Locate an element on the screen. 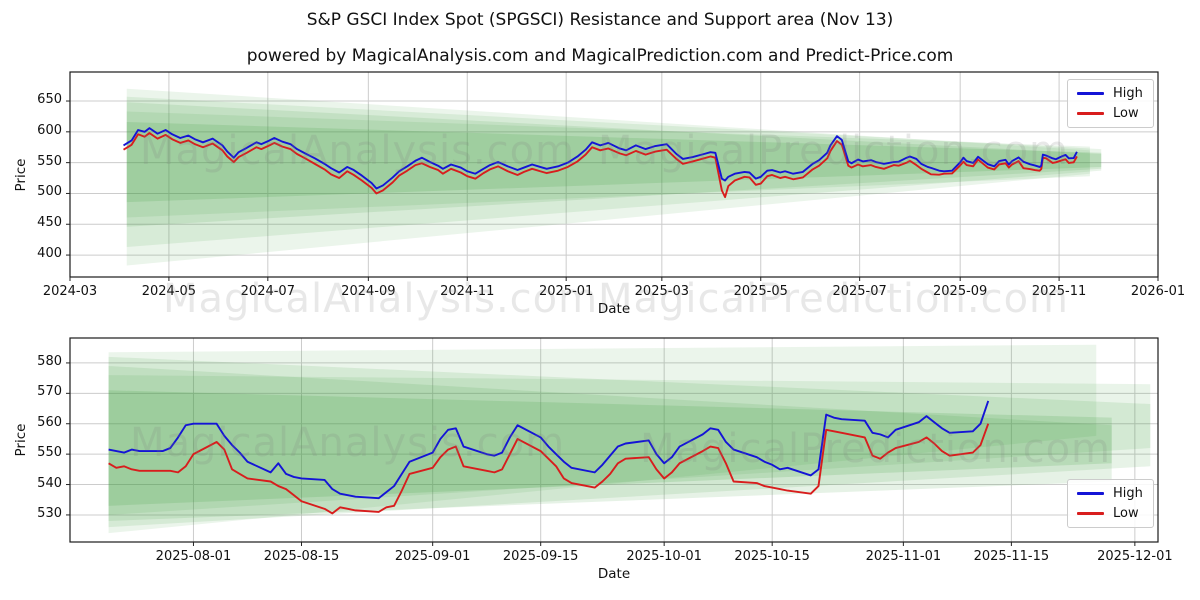  x-tick-label: 2024-03 is located at coordinates (70, 291).